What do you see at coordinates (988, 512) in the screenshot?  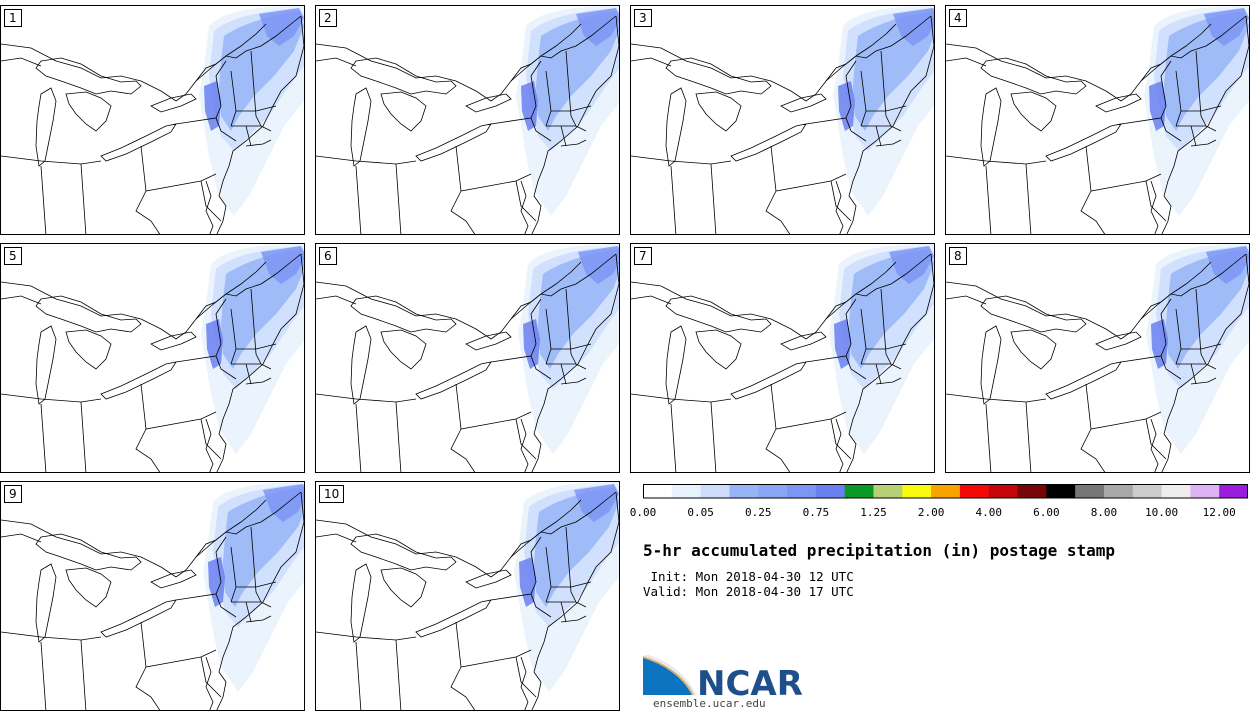 I see `colorbar-tick-label: 4.00` at bounding box center [988, 512].